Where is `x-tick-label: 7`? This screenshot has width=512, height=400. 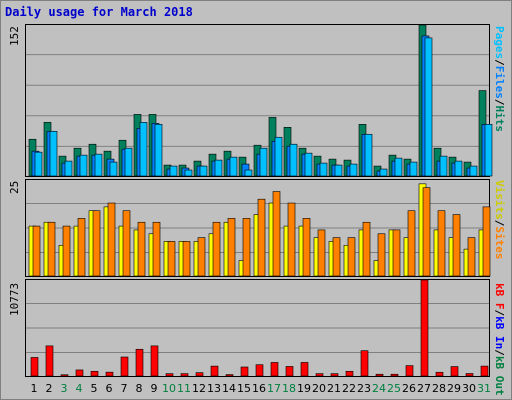 x-tick-label: 7 is located at coordinates (124, 388).